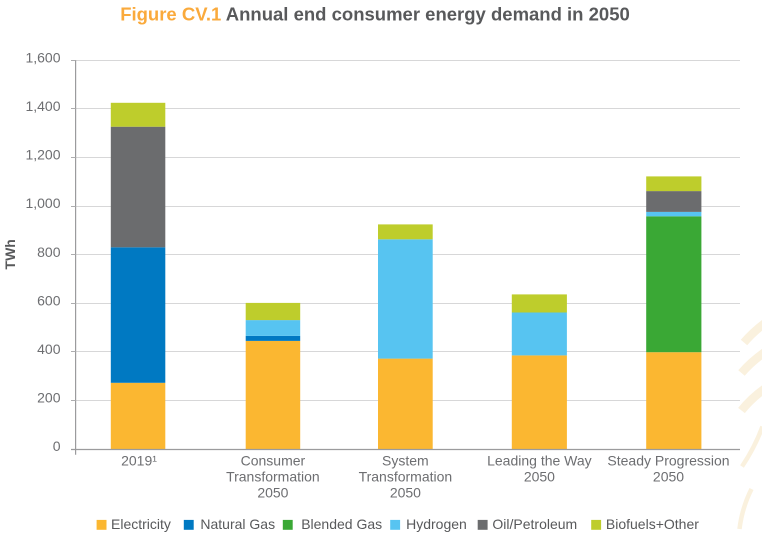  I want to click on svg-text: 1,400, so click(42, 106).